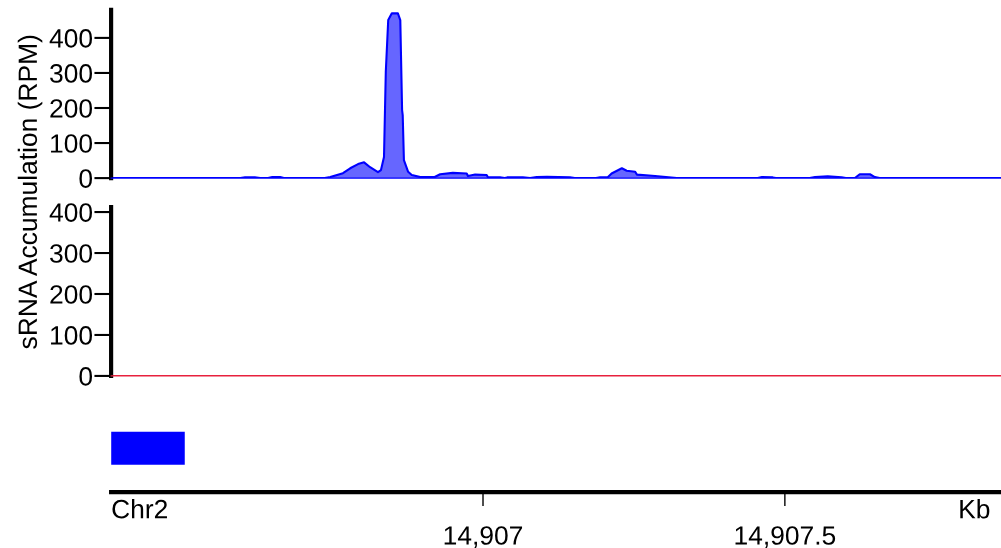 This screenshot has height=548, width=1001. Describe the element at coordinates (483, 537) in the screenshot. I see `x-tick-label: 14,907` at that location.